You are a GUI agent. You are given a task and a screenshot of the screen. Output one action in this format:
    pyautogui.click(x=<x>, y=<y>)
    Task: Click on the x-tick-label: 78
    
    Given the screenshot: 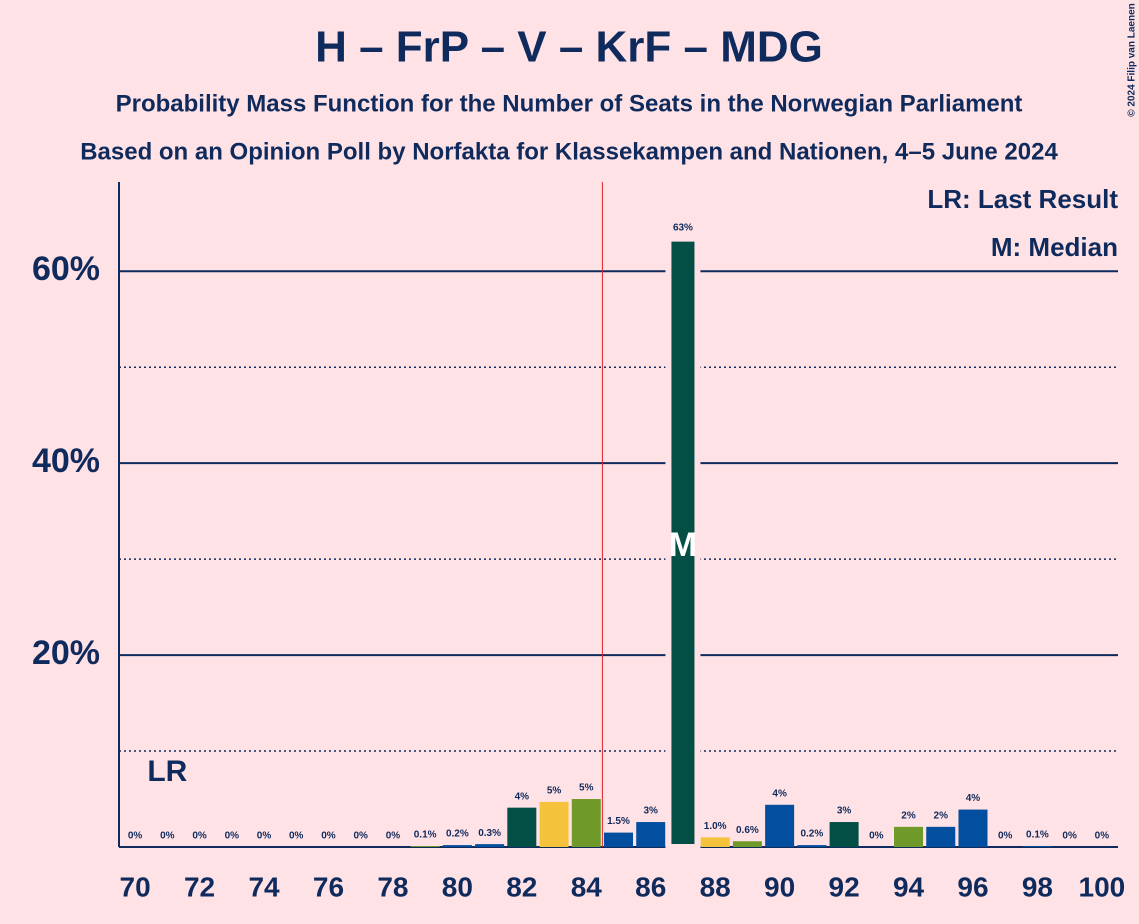 What is the action you would take?
    pyautogui.click(x=392, y=886)
    